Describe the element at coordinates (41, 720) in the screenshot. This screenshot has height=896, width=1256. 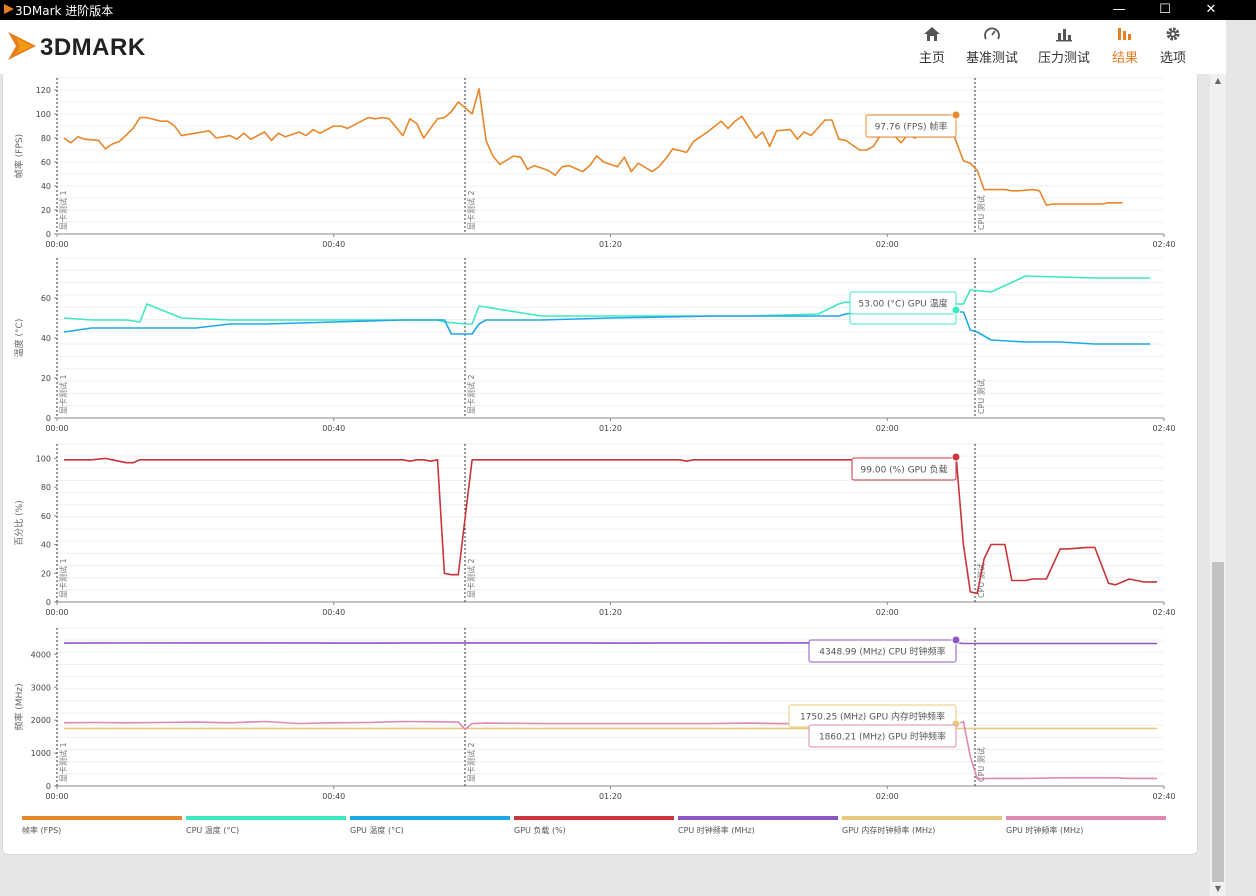
I see `y-tick-label: 2000` at that location.